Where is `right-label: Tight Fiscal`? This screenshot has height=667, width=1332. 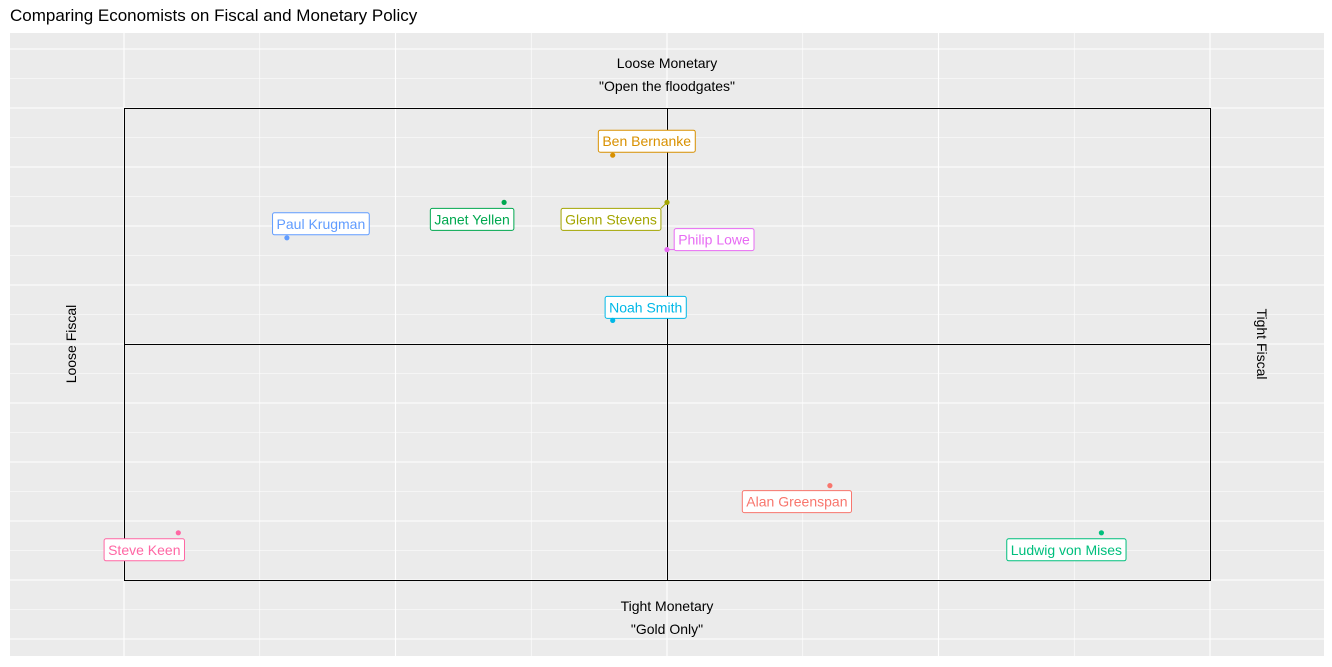 right-label: Tight Fiscal is located at coordinates (1262, 343).